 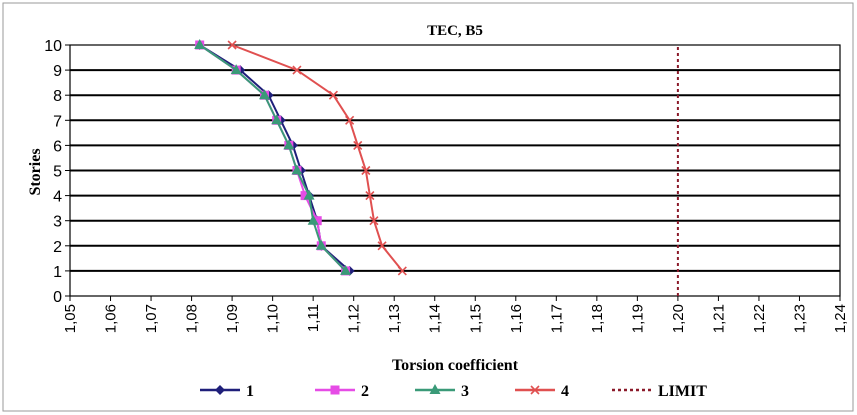 I want to click on y-tick-label: 1, so click(x=57, y=272).